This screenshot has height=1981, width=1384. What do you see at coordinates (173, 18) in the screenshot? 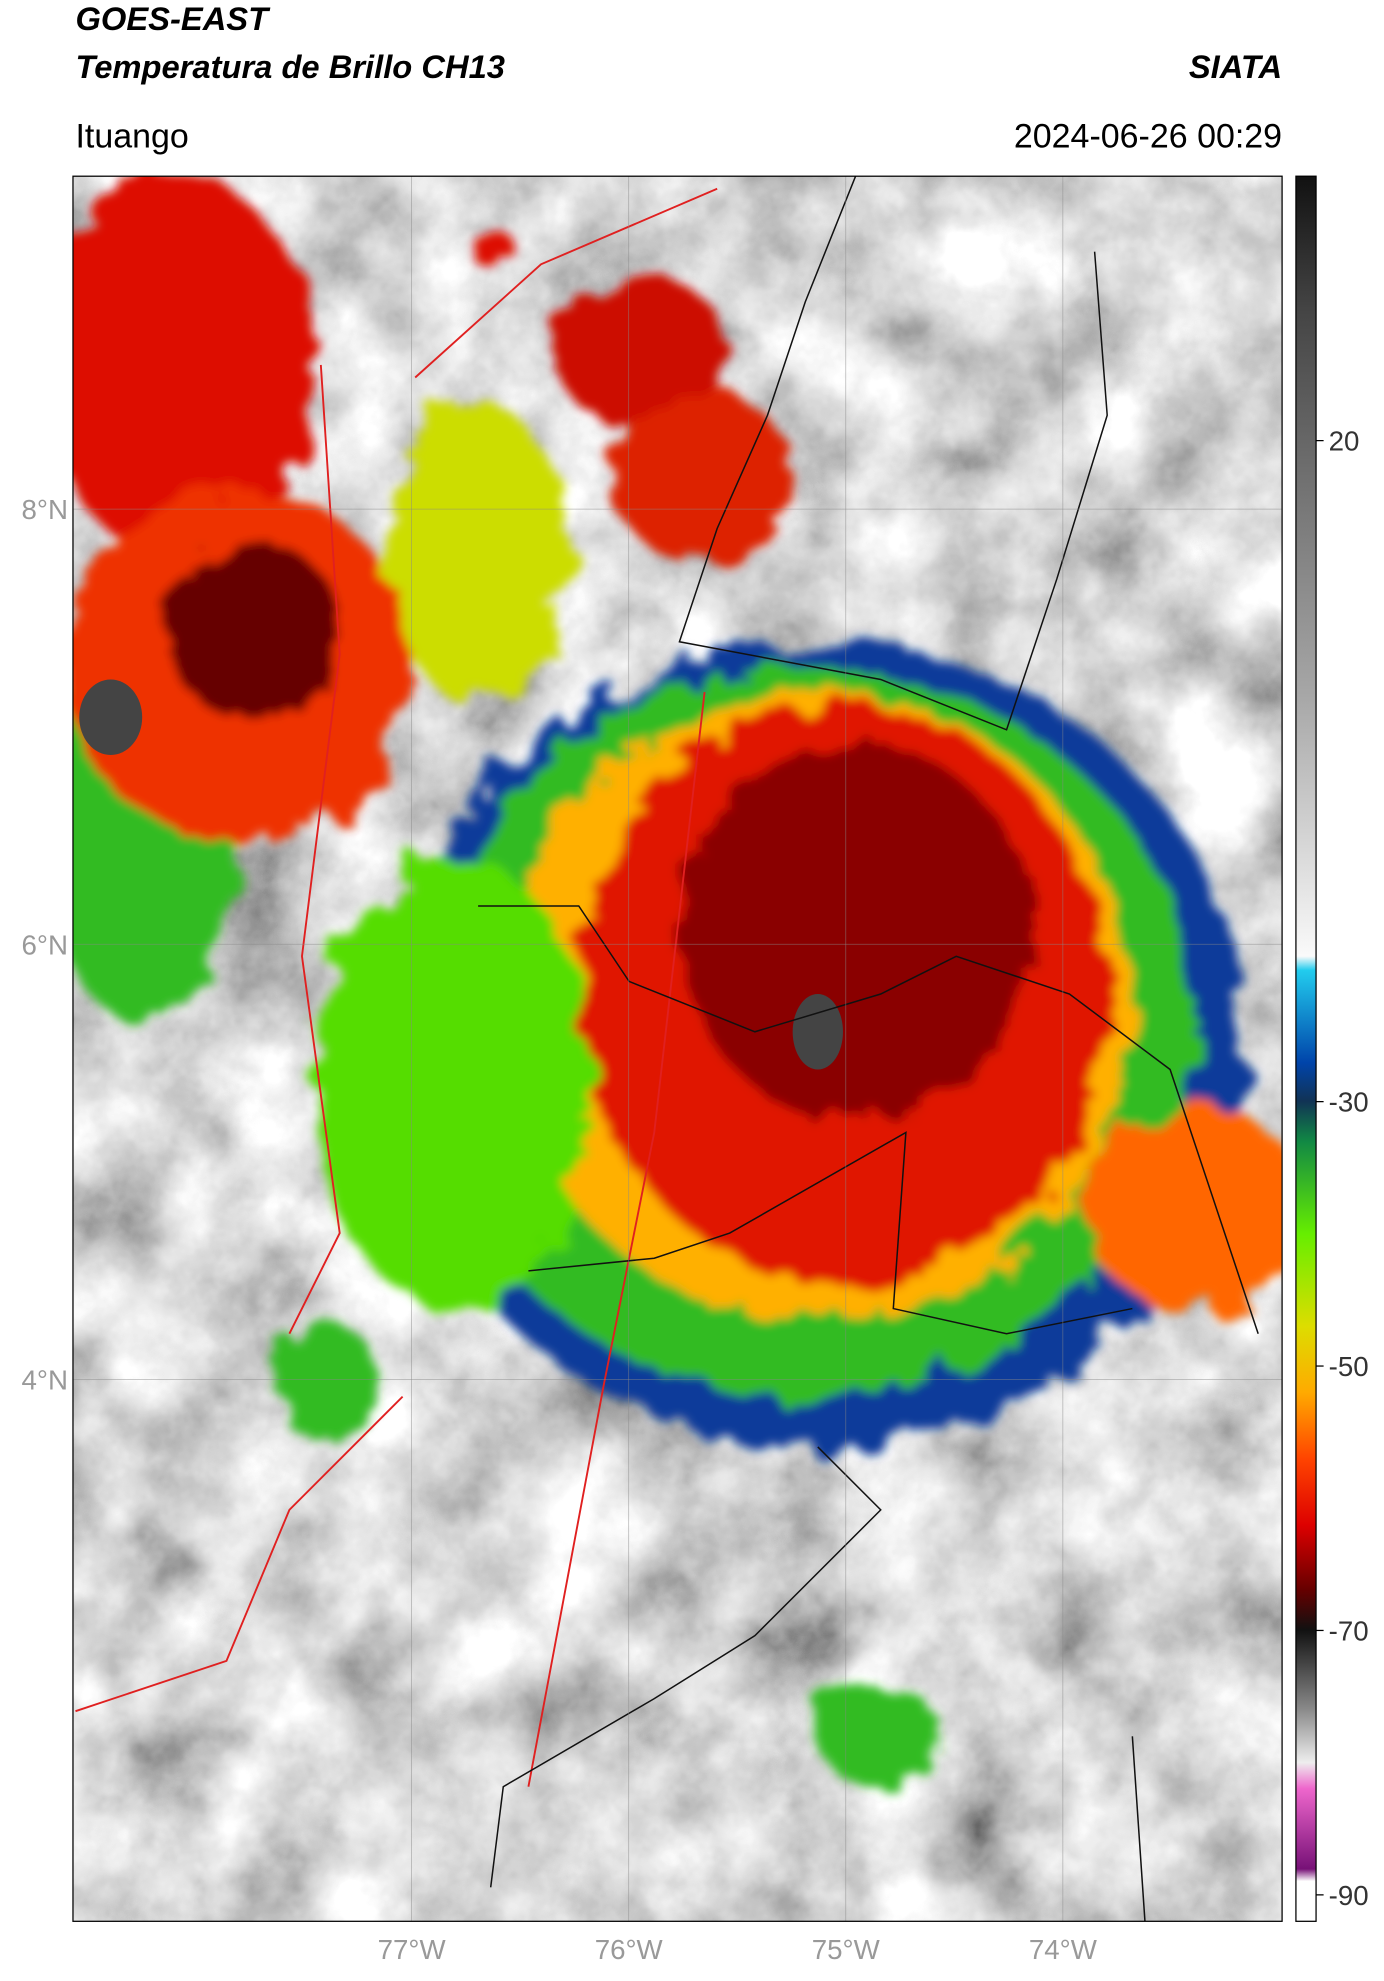
I see `title-line1: GOES-EAST` at bounding box center [173, 18].